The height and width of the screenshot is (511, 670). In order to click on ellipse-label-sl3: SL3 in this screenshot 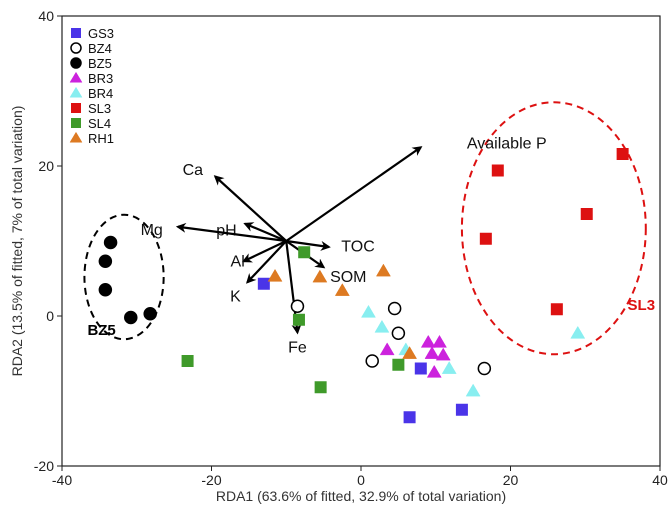, I will do `click(642, 305)`.